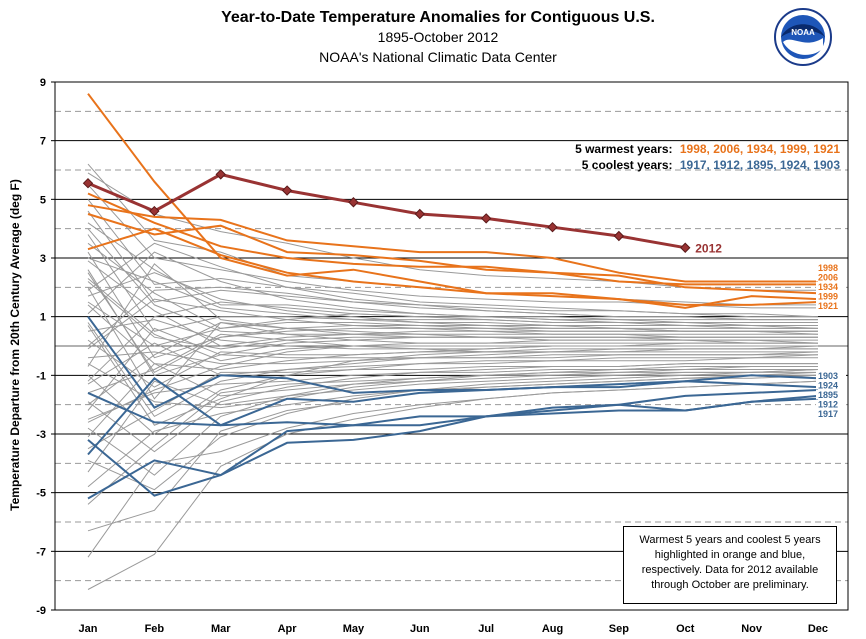  What do you see at coordinates (828, 414) in the screenshot?
I see `series-end-label: 1917` at bounding box center [828, 414].